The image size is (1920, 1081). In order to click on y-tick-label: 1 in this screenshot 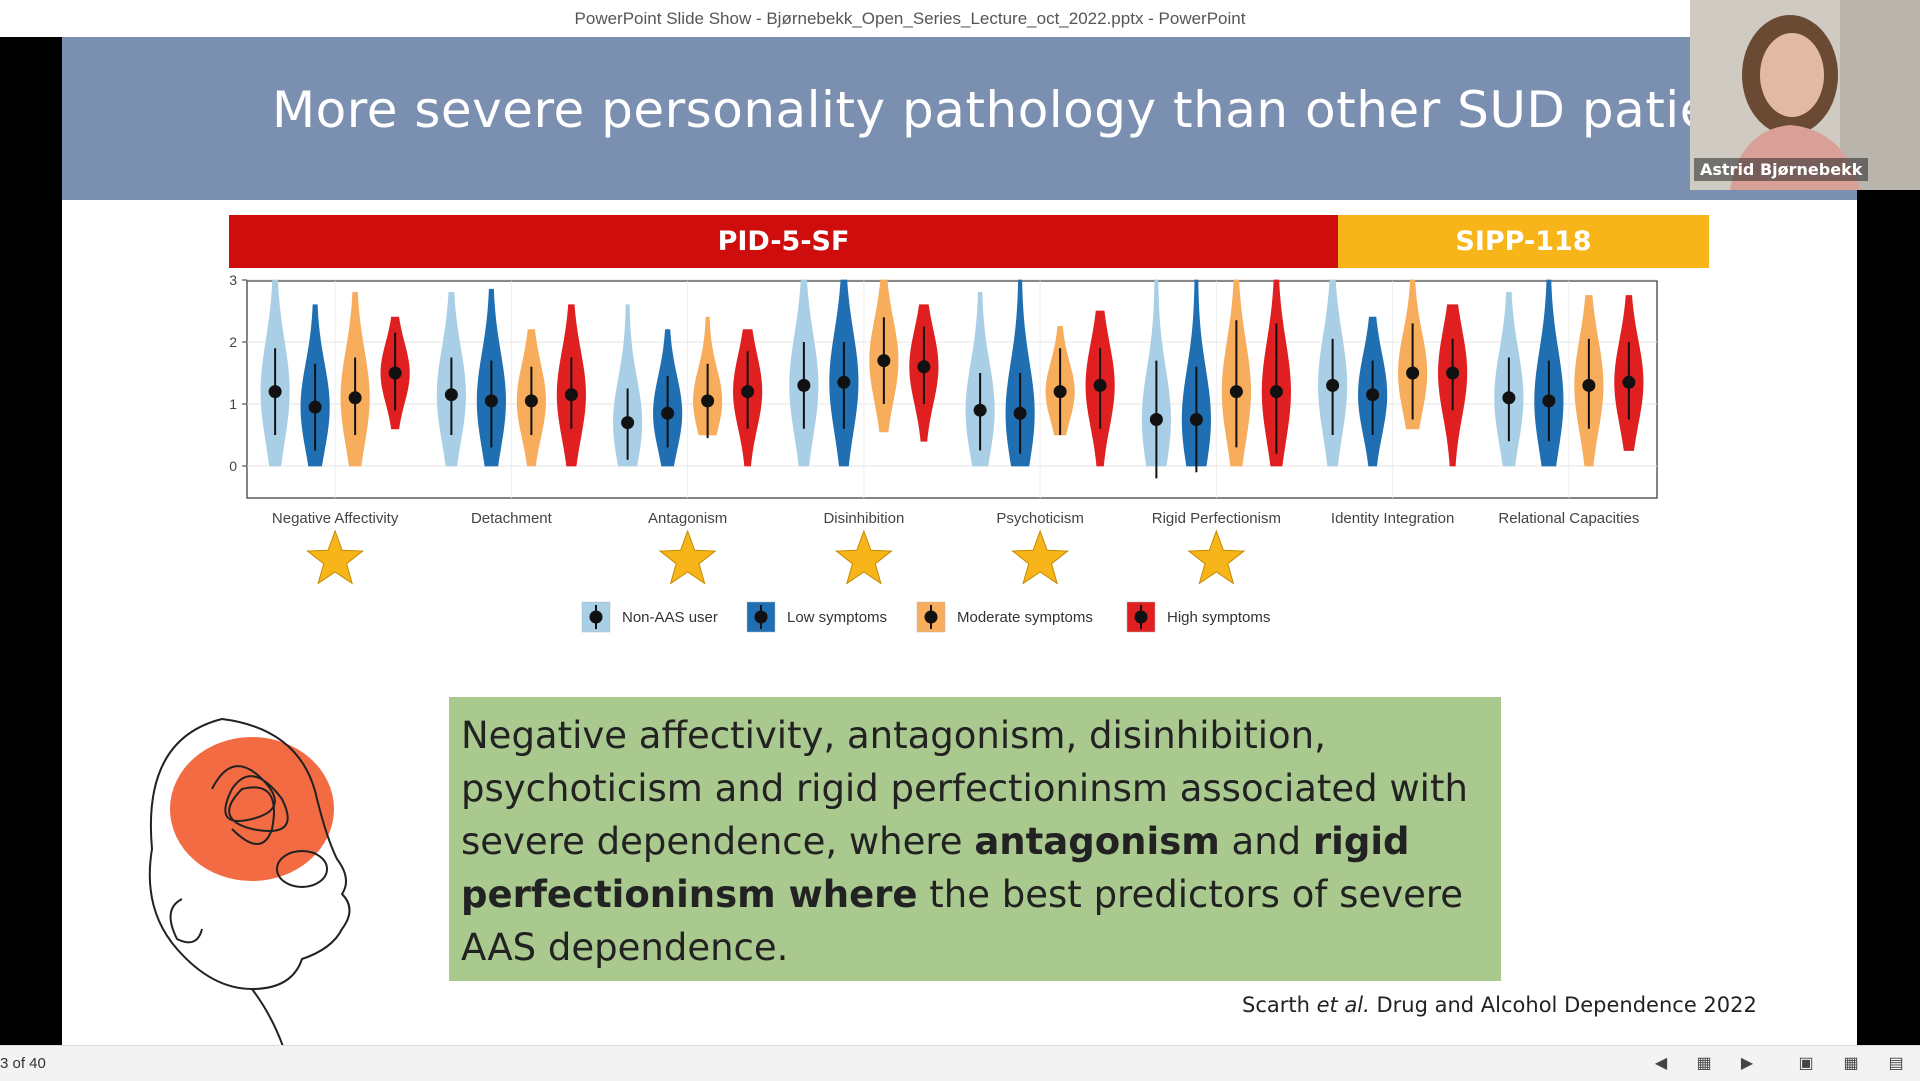, I will do `click(233, 404)`.